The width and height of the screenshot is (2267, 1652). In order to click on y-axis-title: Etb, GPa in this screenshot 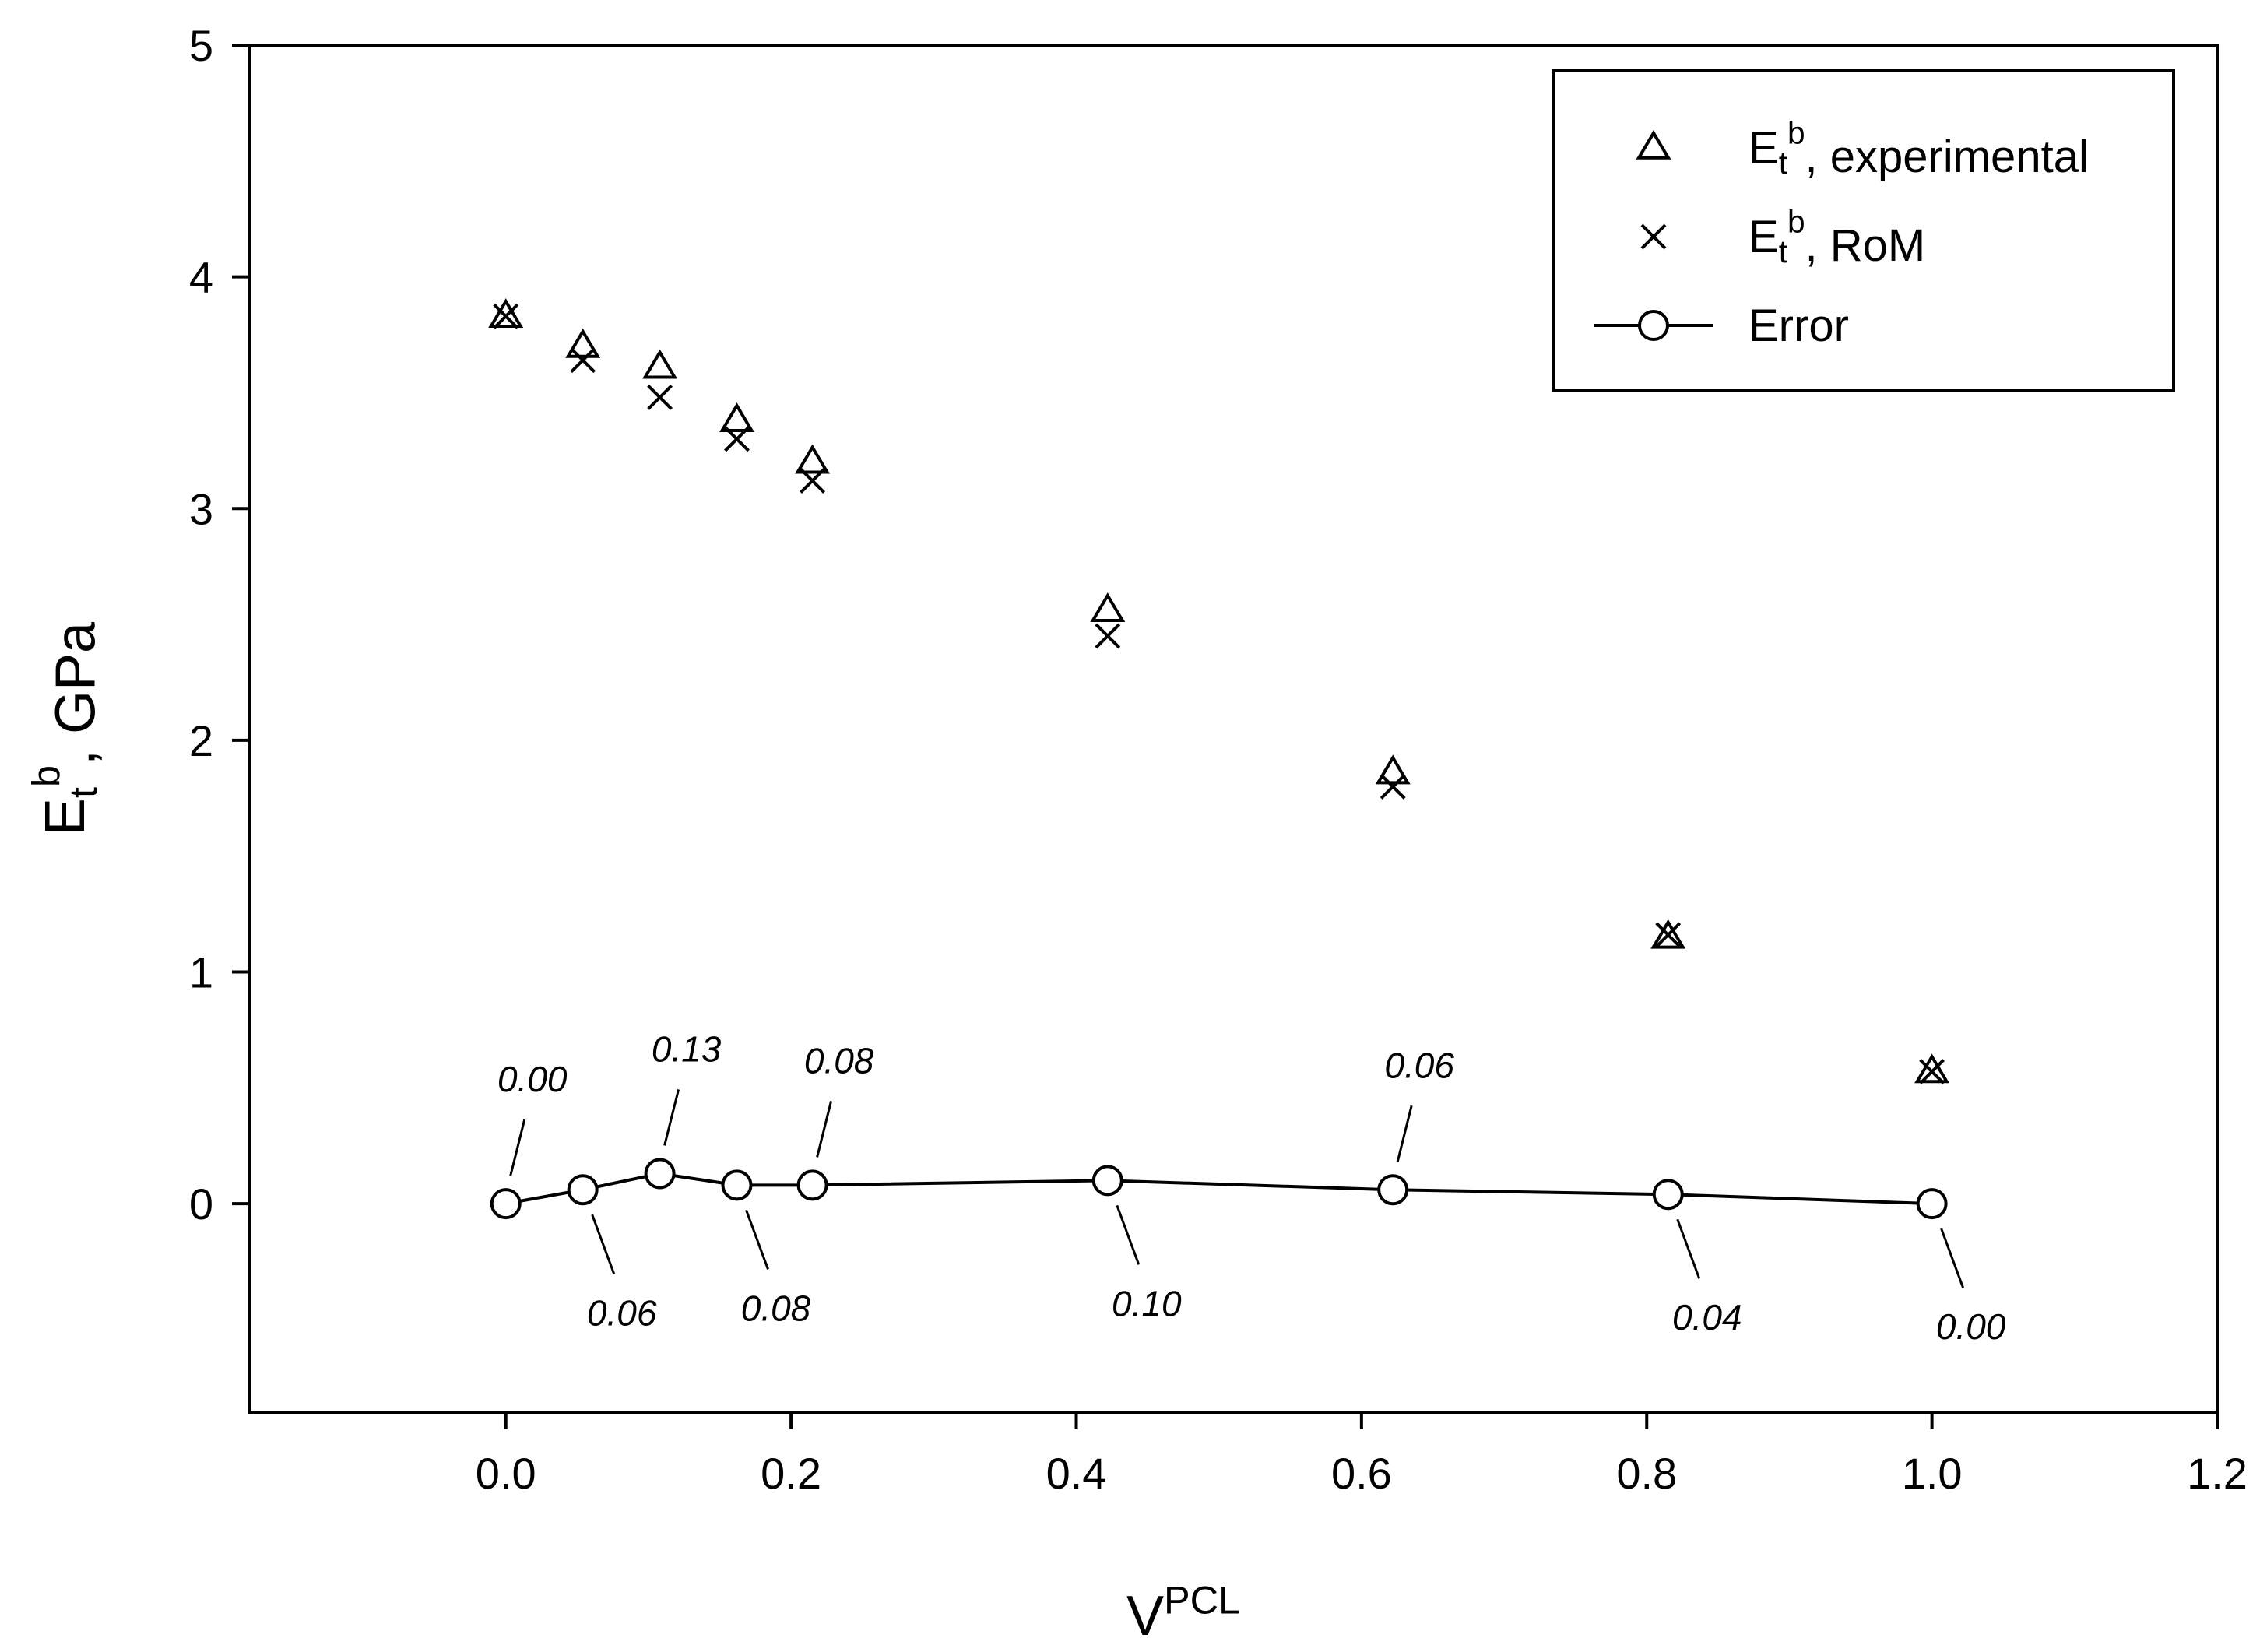, I will do `click(65, 728)`.